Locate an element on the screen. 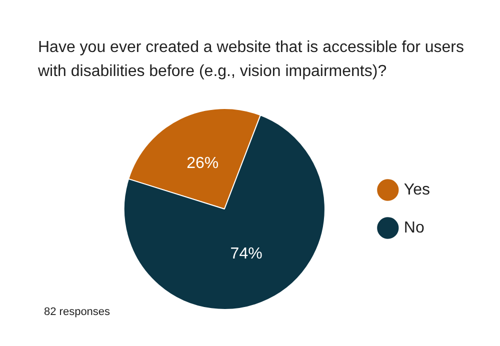 The image size is (500, 346). data-label: 74% is located at coordinates (246, 254).